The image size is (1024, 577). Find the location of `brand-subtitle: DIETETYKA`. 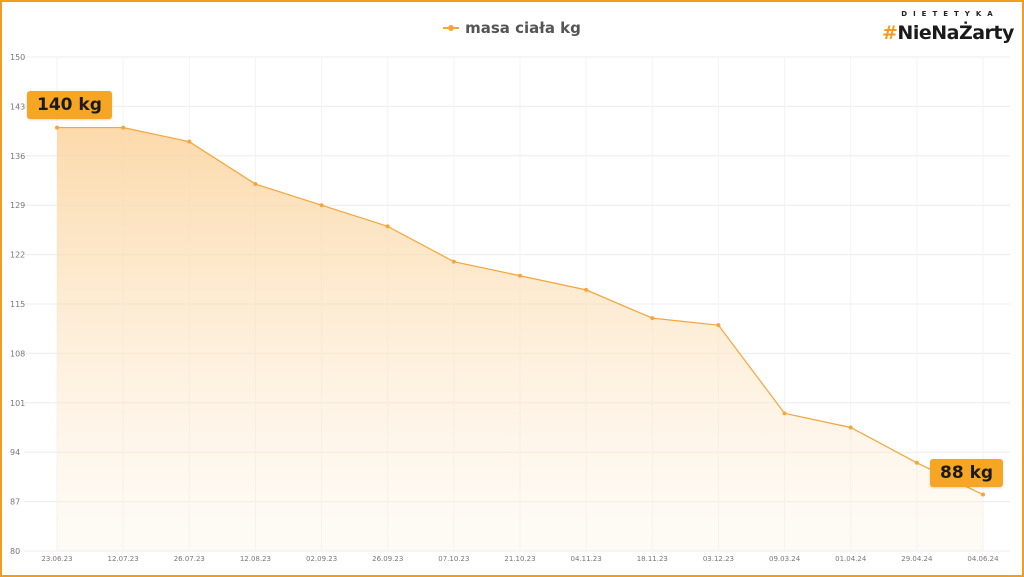

brand-subtitle: DIETETYKA is located at coordinates (950, 14).